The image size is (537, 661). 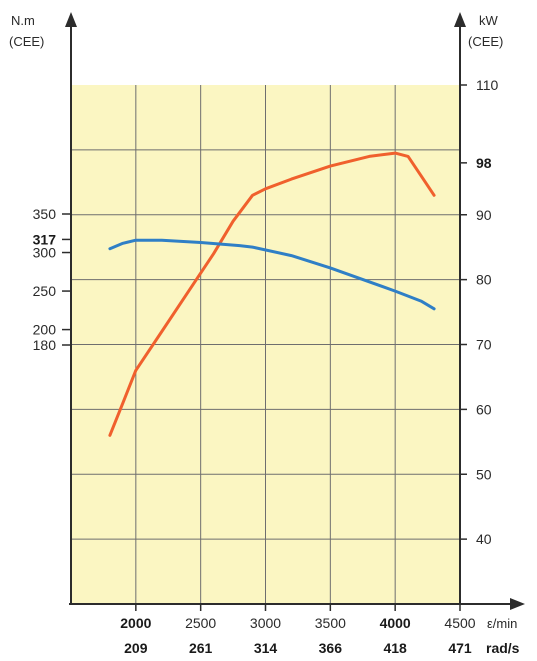 I want to click on x-unit-rads-label: rad/s, so click(x=503, y=648).